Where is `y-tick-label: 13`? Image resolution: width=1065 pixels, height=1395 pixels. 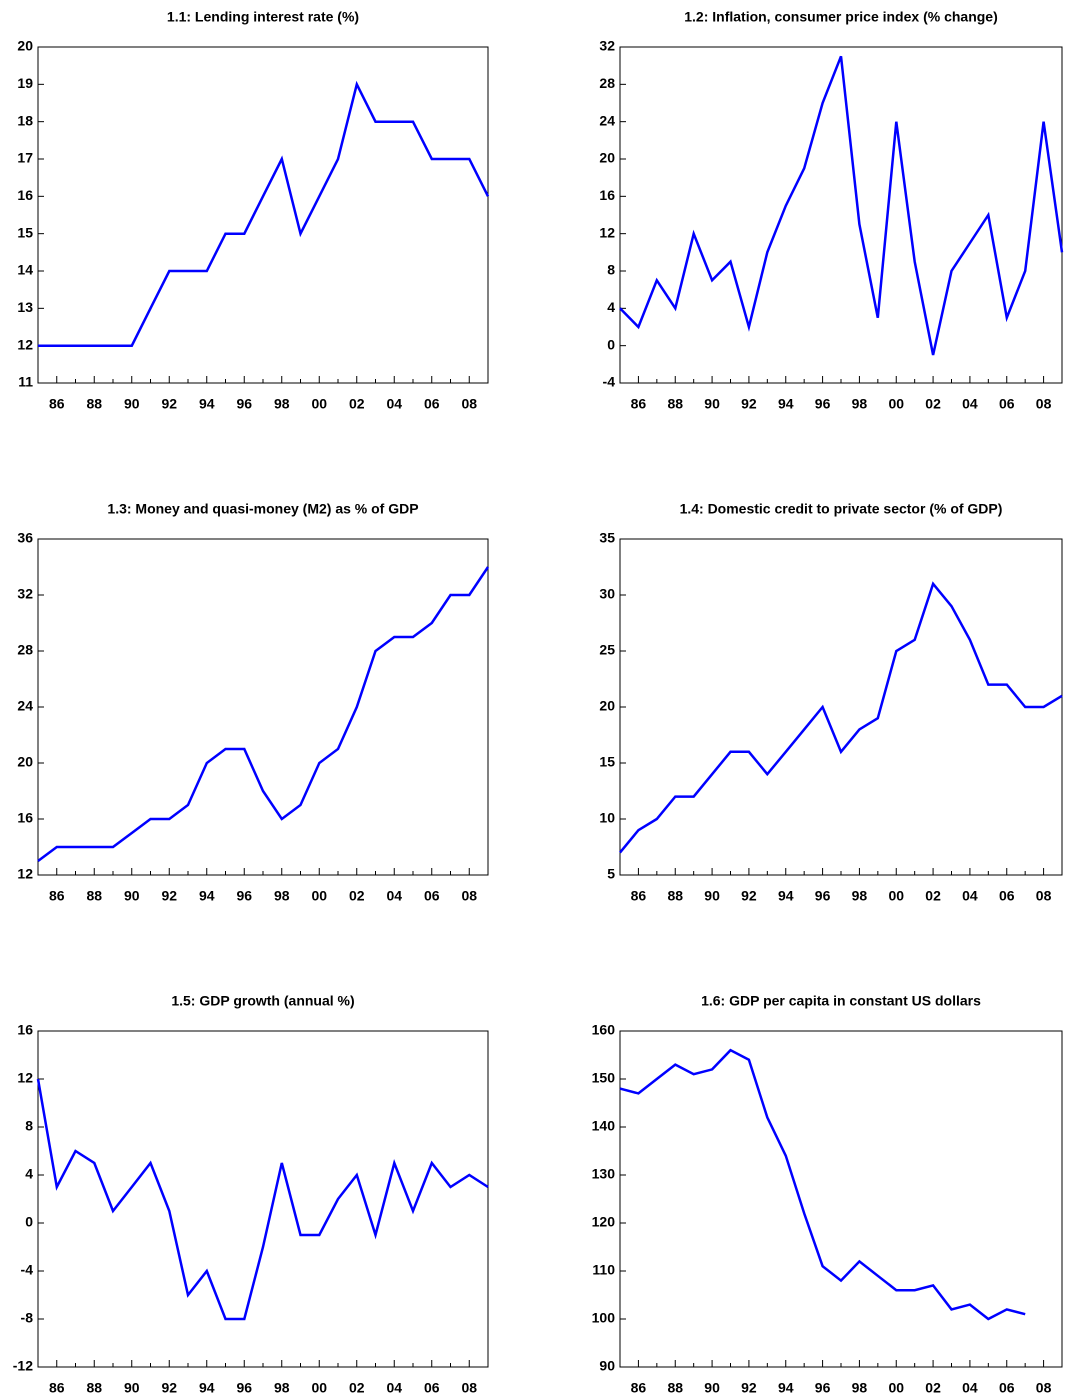 y-tick-label: 13 is located at coordinates (25, 307).